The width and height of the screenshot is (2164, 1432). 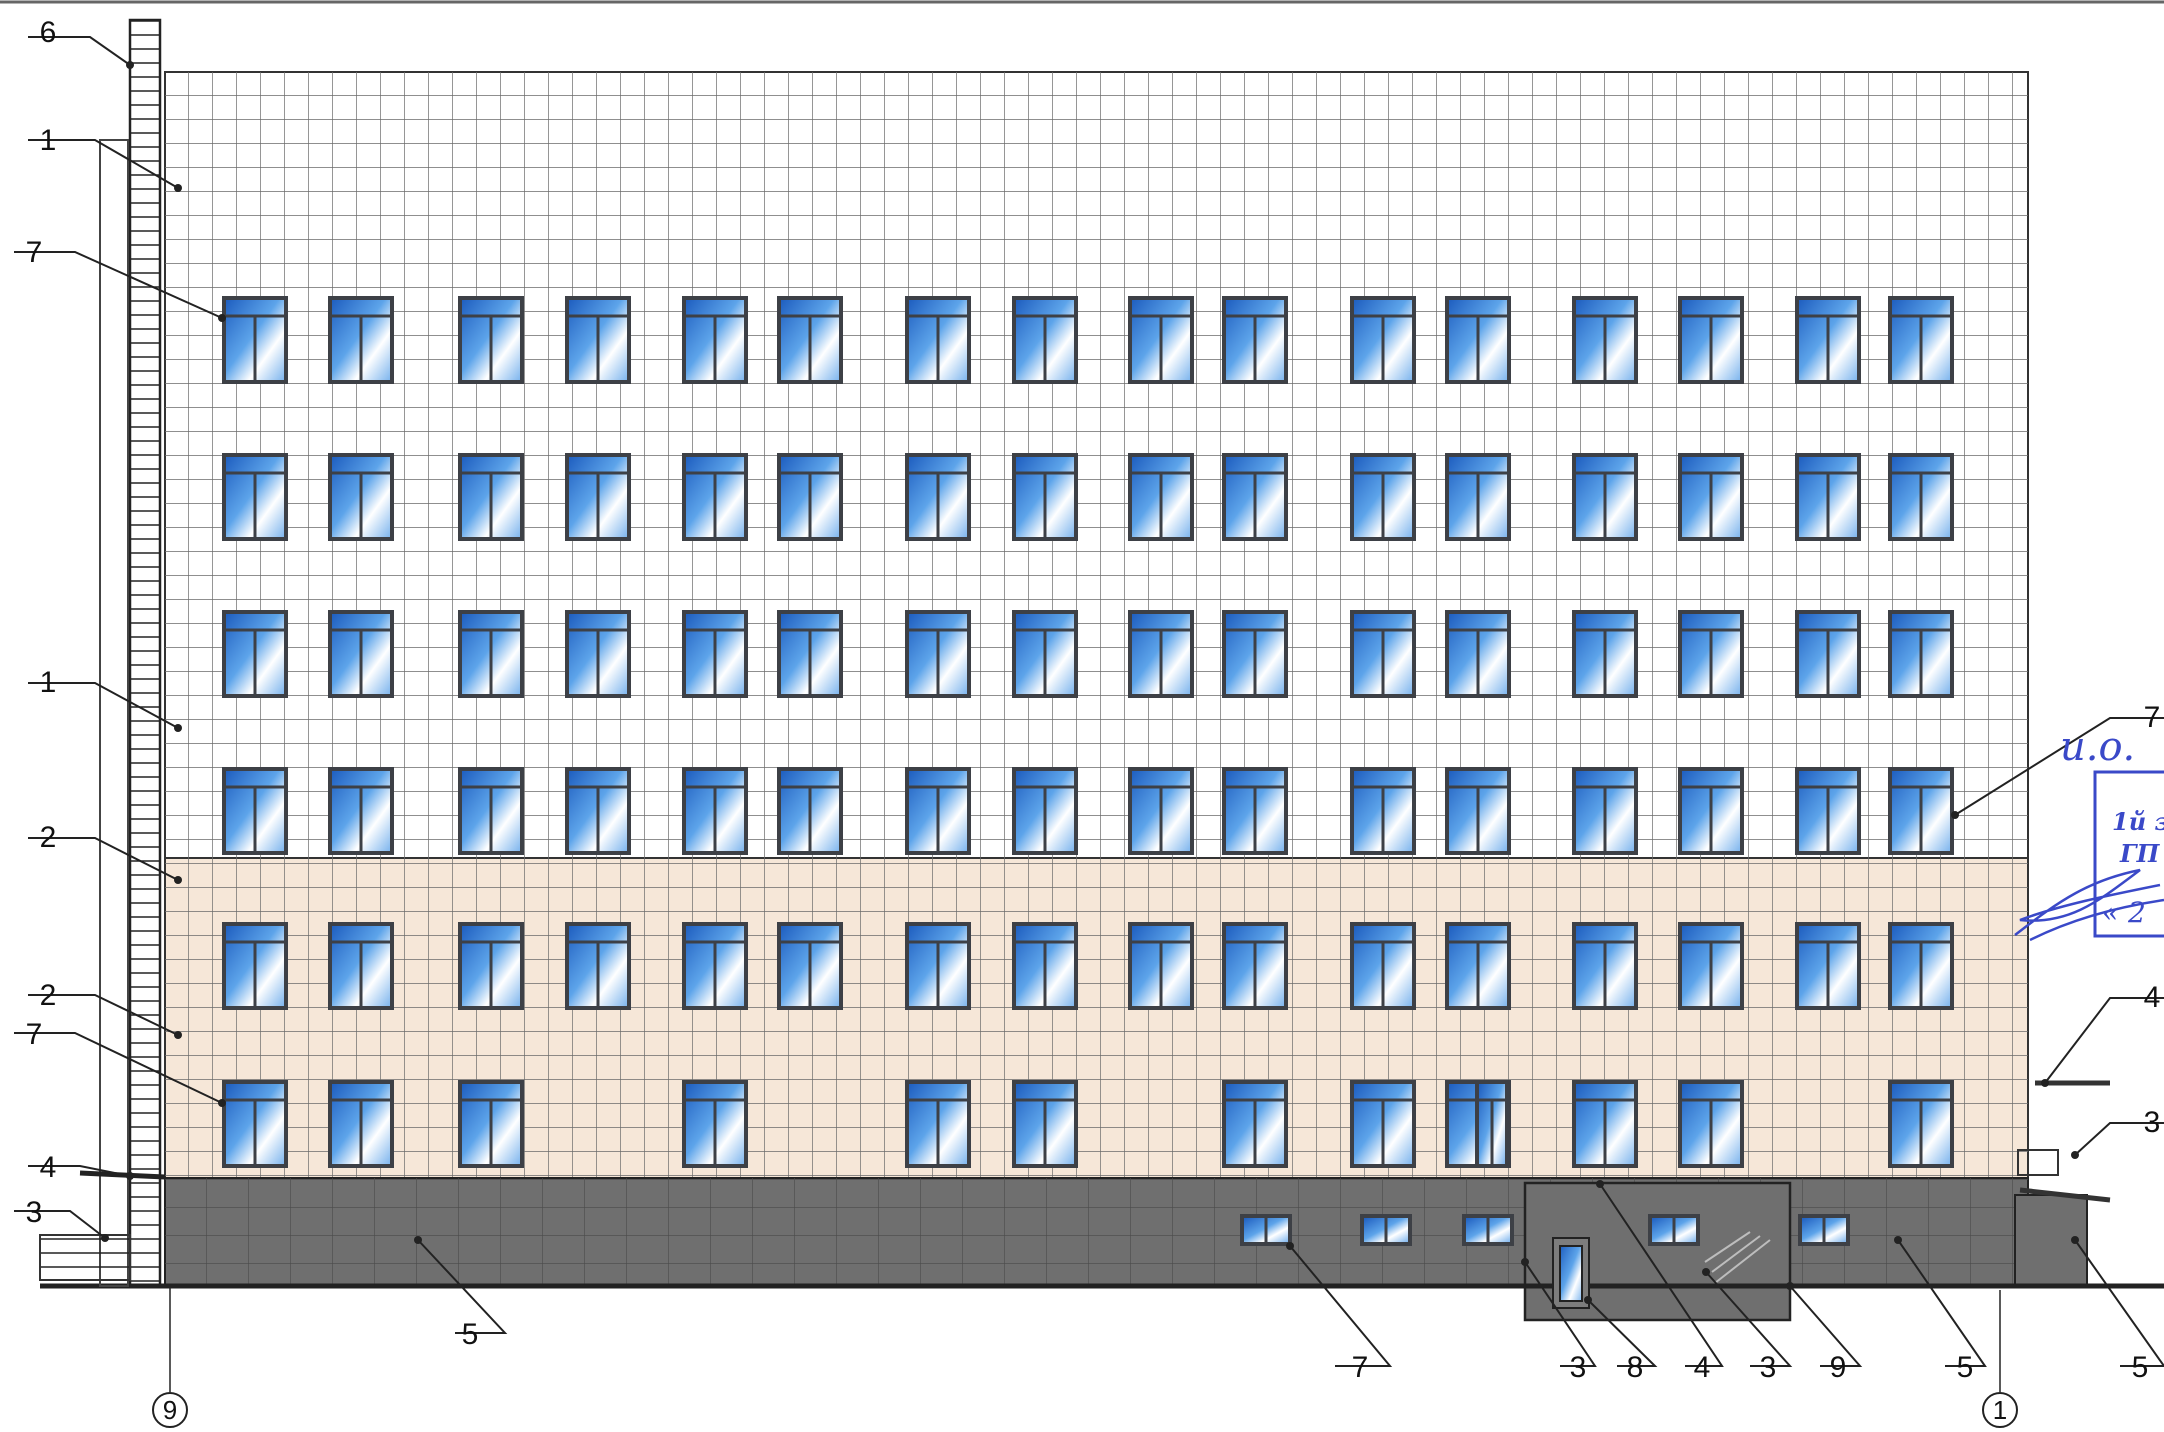 I want to click on callout-label-left: 2, so click(x=48, y=837).